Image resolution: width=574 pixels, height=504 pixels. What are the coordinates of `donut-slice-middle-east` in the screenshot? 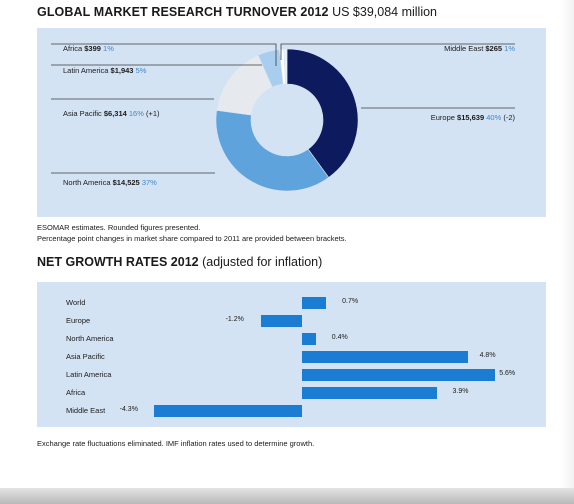 It's located at (285, 66).